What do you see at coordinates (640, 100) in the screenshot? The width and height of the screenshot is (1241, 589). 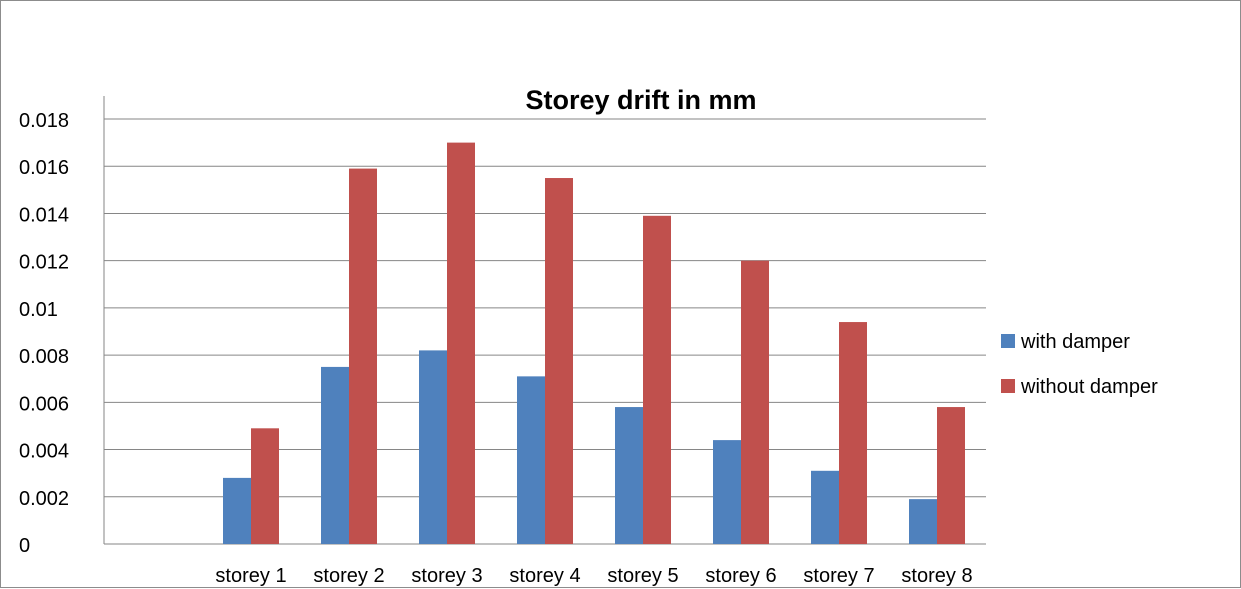 I see `chart-title: Storey drift in mm` at bounding box center [640, 100].